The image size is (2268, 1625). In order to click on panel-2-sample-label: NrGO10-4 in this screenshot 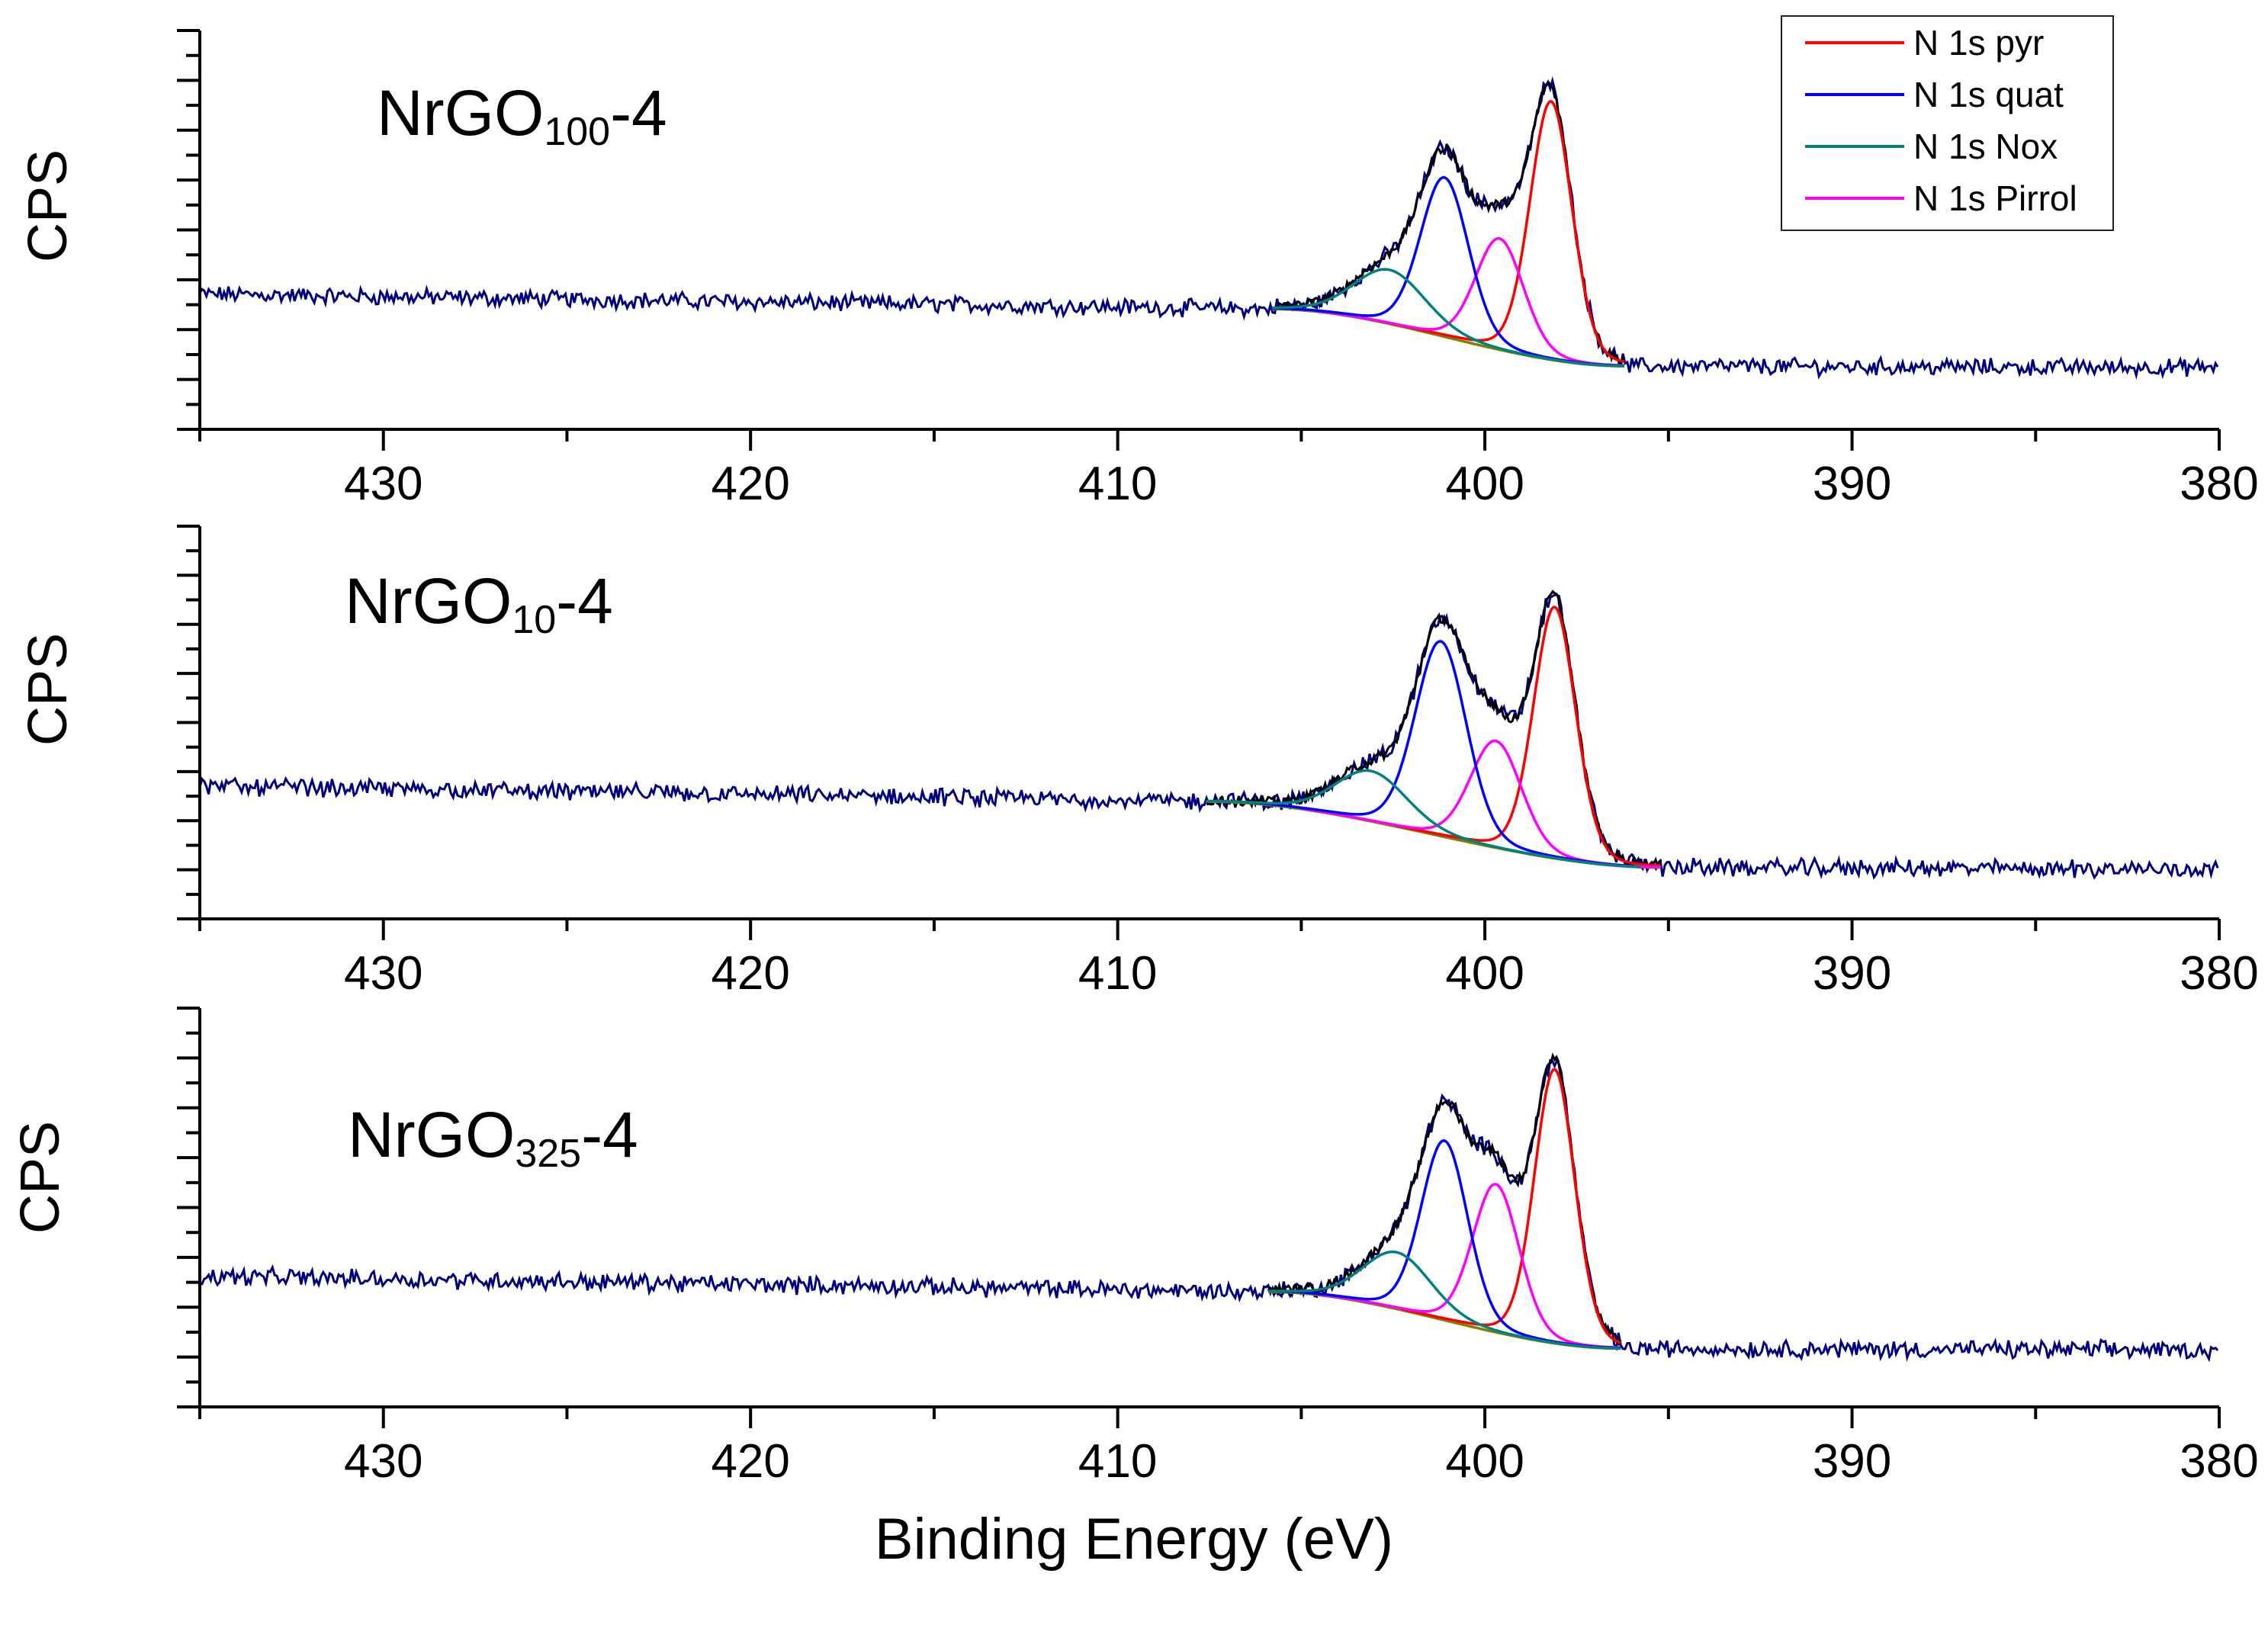, I will do `click(479, 603)`.